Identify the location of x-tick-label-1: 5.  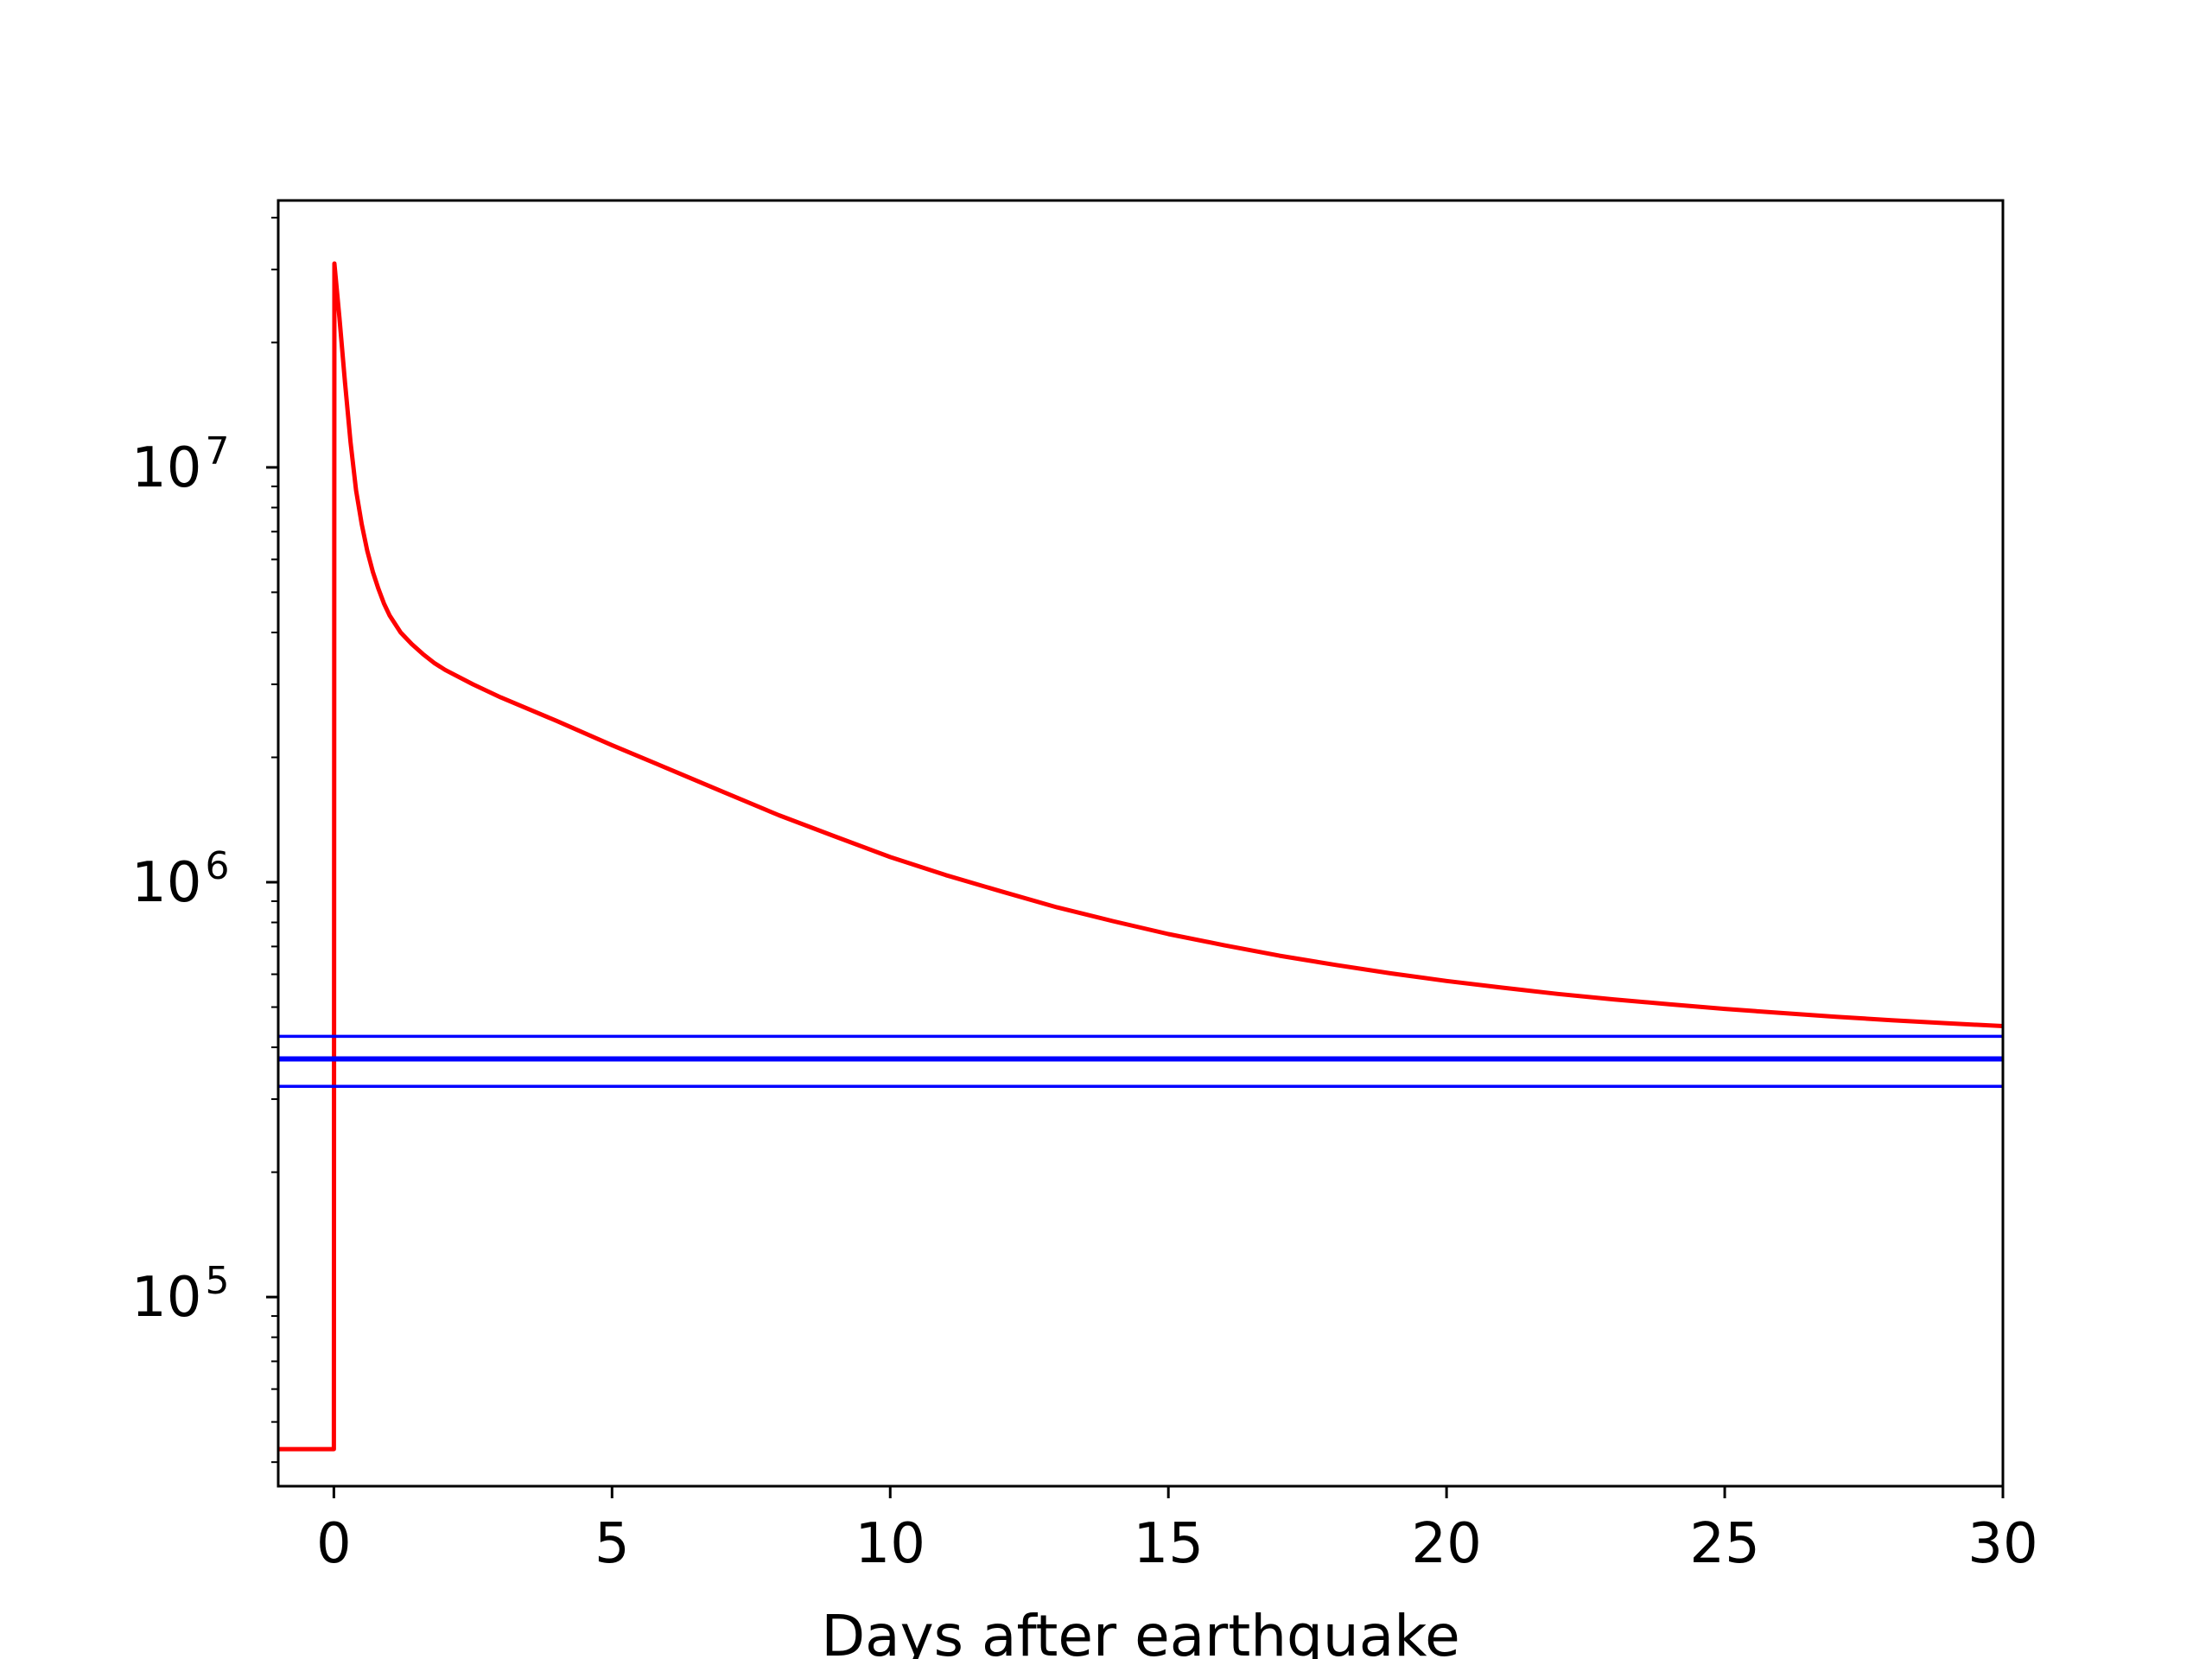
(612, 1544).